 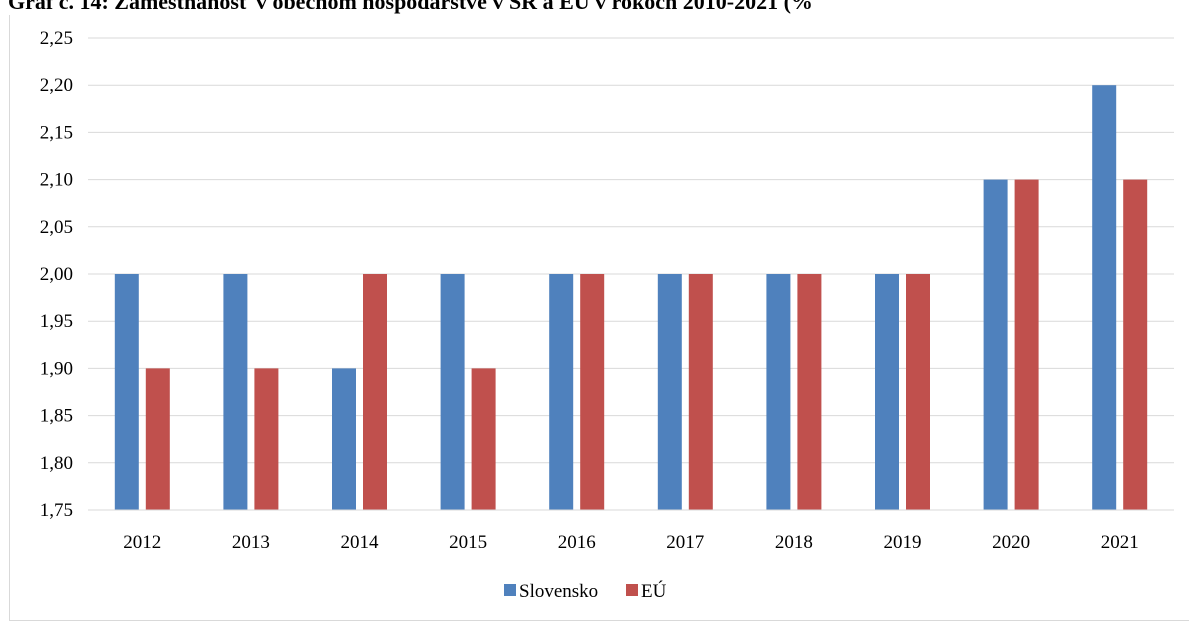 What do you see at coordinates (1011, 542) in the screenshot?
I see `x-tick-label: 2020` at bounding box center [1011, 542].